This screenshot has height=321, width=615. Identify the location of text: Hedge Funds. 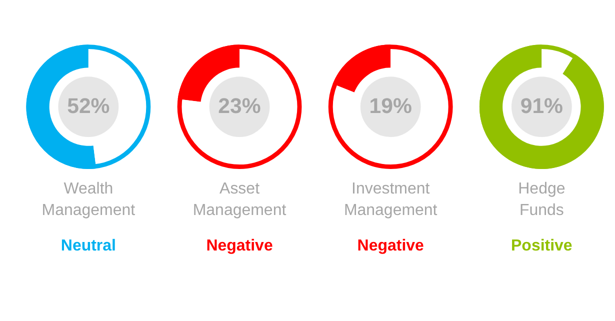
(542, 199).